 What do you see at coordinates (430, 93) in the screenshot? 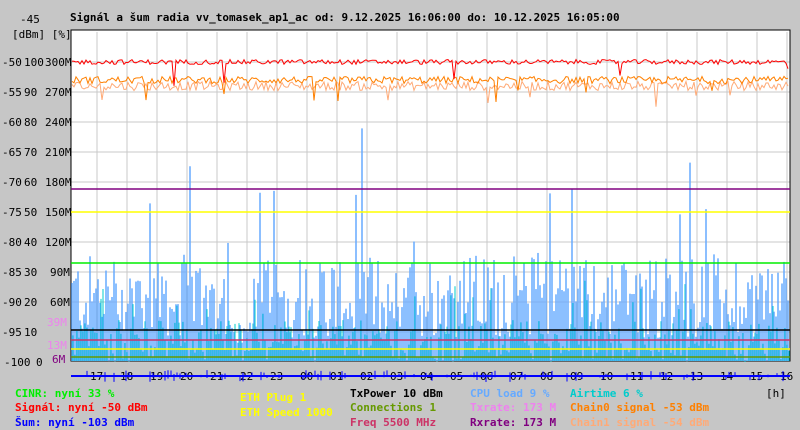
I see `chain1-signal-line` at bounding box center [430, 93].